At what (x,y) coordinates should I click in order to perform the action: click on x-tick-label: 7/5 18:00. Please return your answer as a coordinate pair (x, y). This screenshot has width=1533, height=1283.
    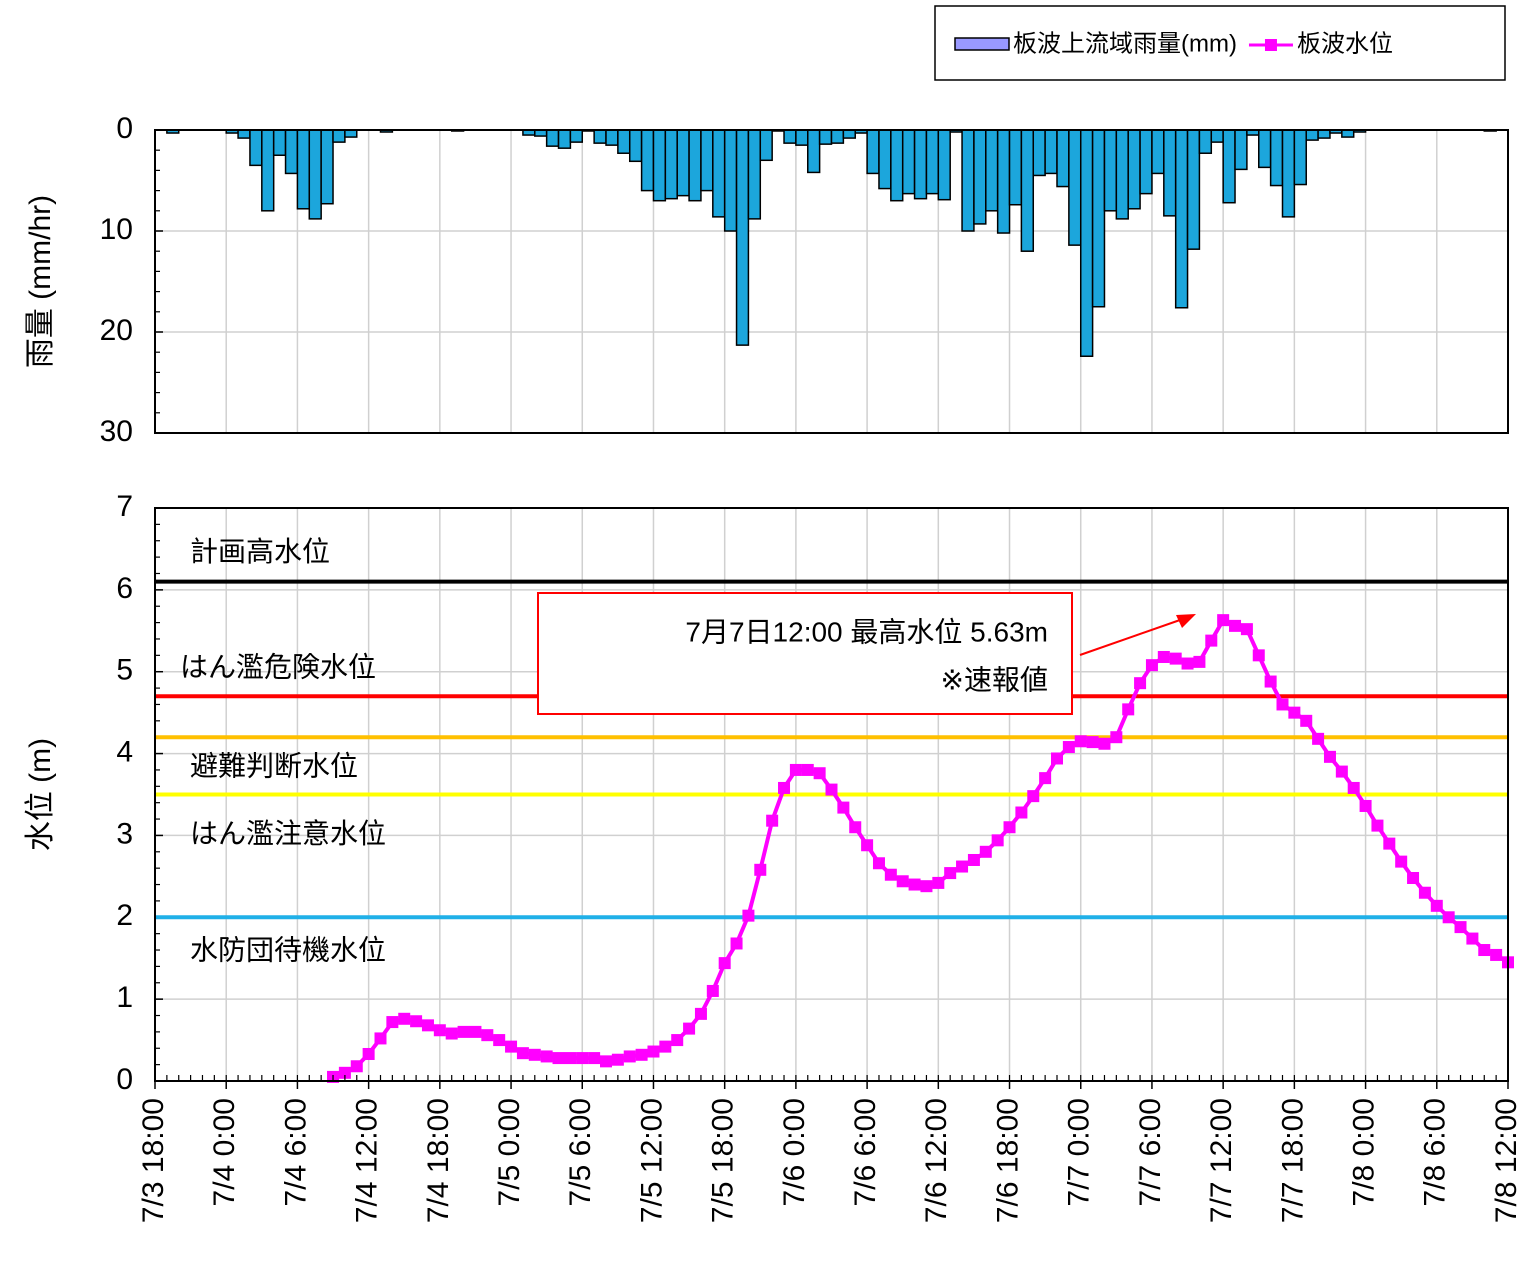
    Looking at the image, I should click on (723, 1160).